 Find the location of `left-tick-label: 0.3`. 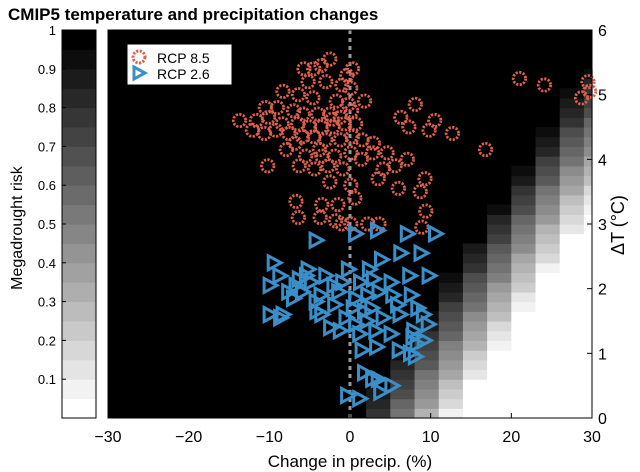

left-tick-label: 0.3 is located at coordinates (47, 302).